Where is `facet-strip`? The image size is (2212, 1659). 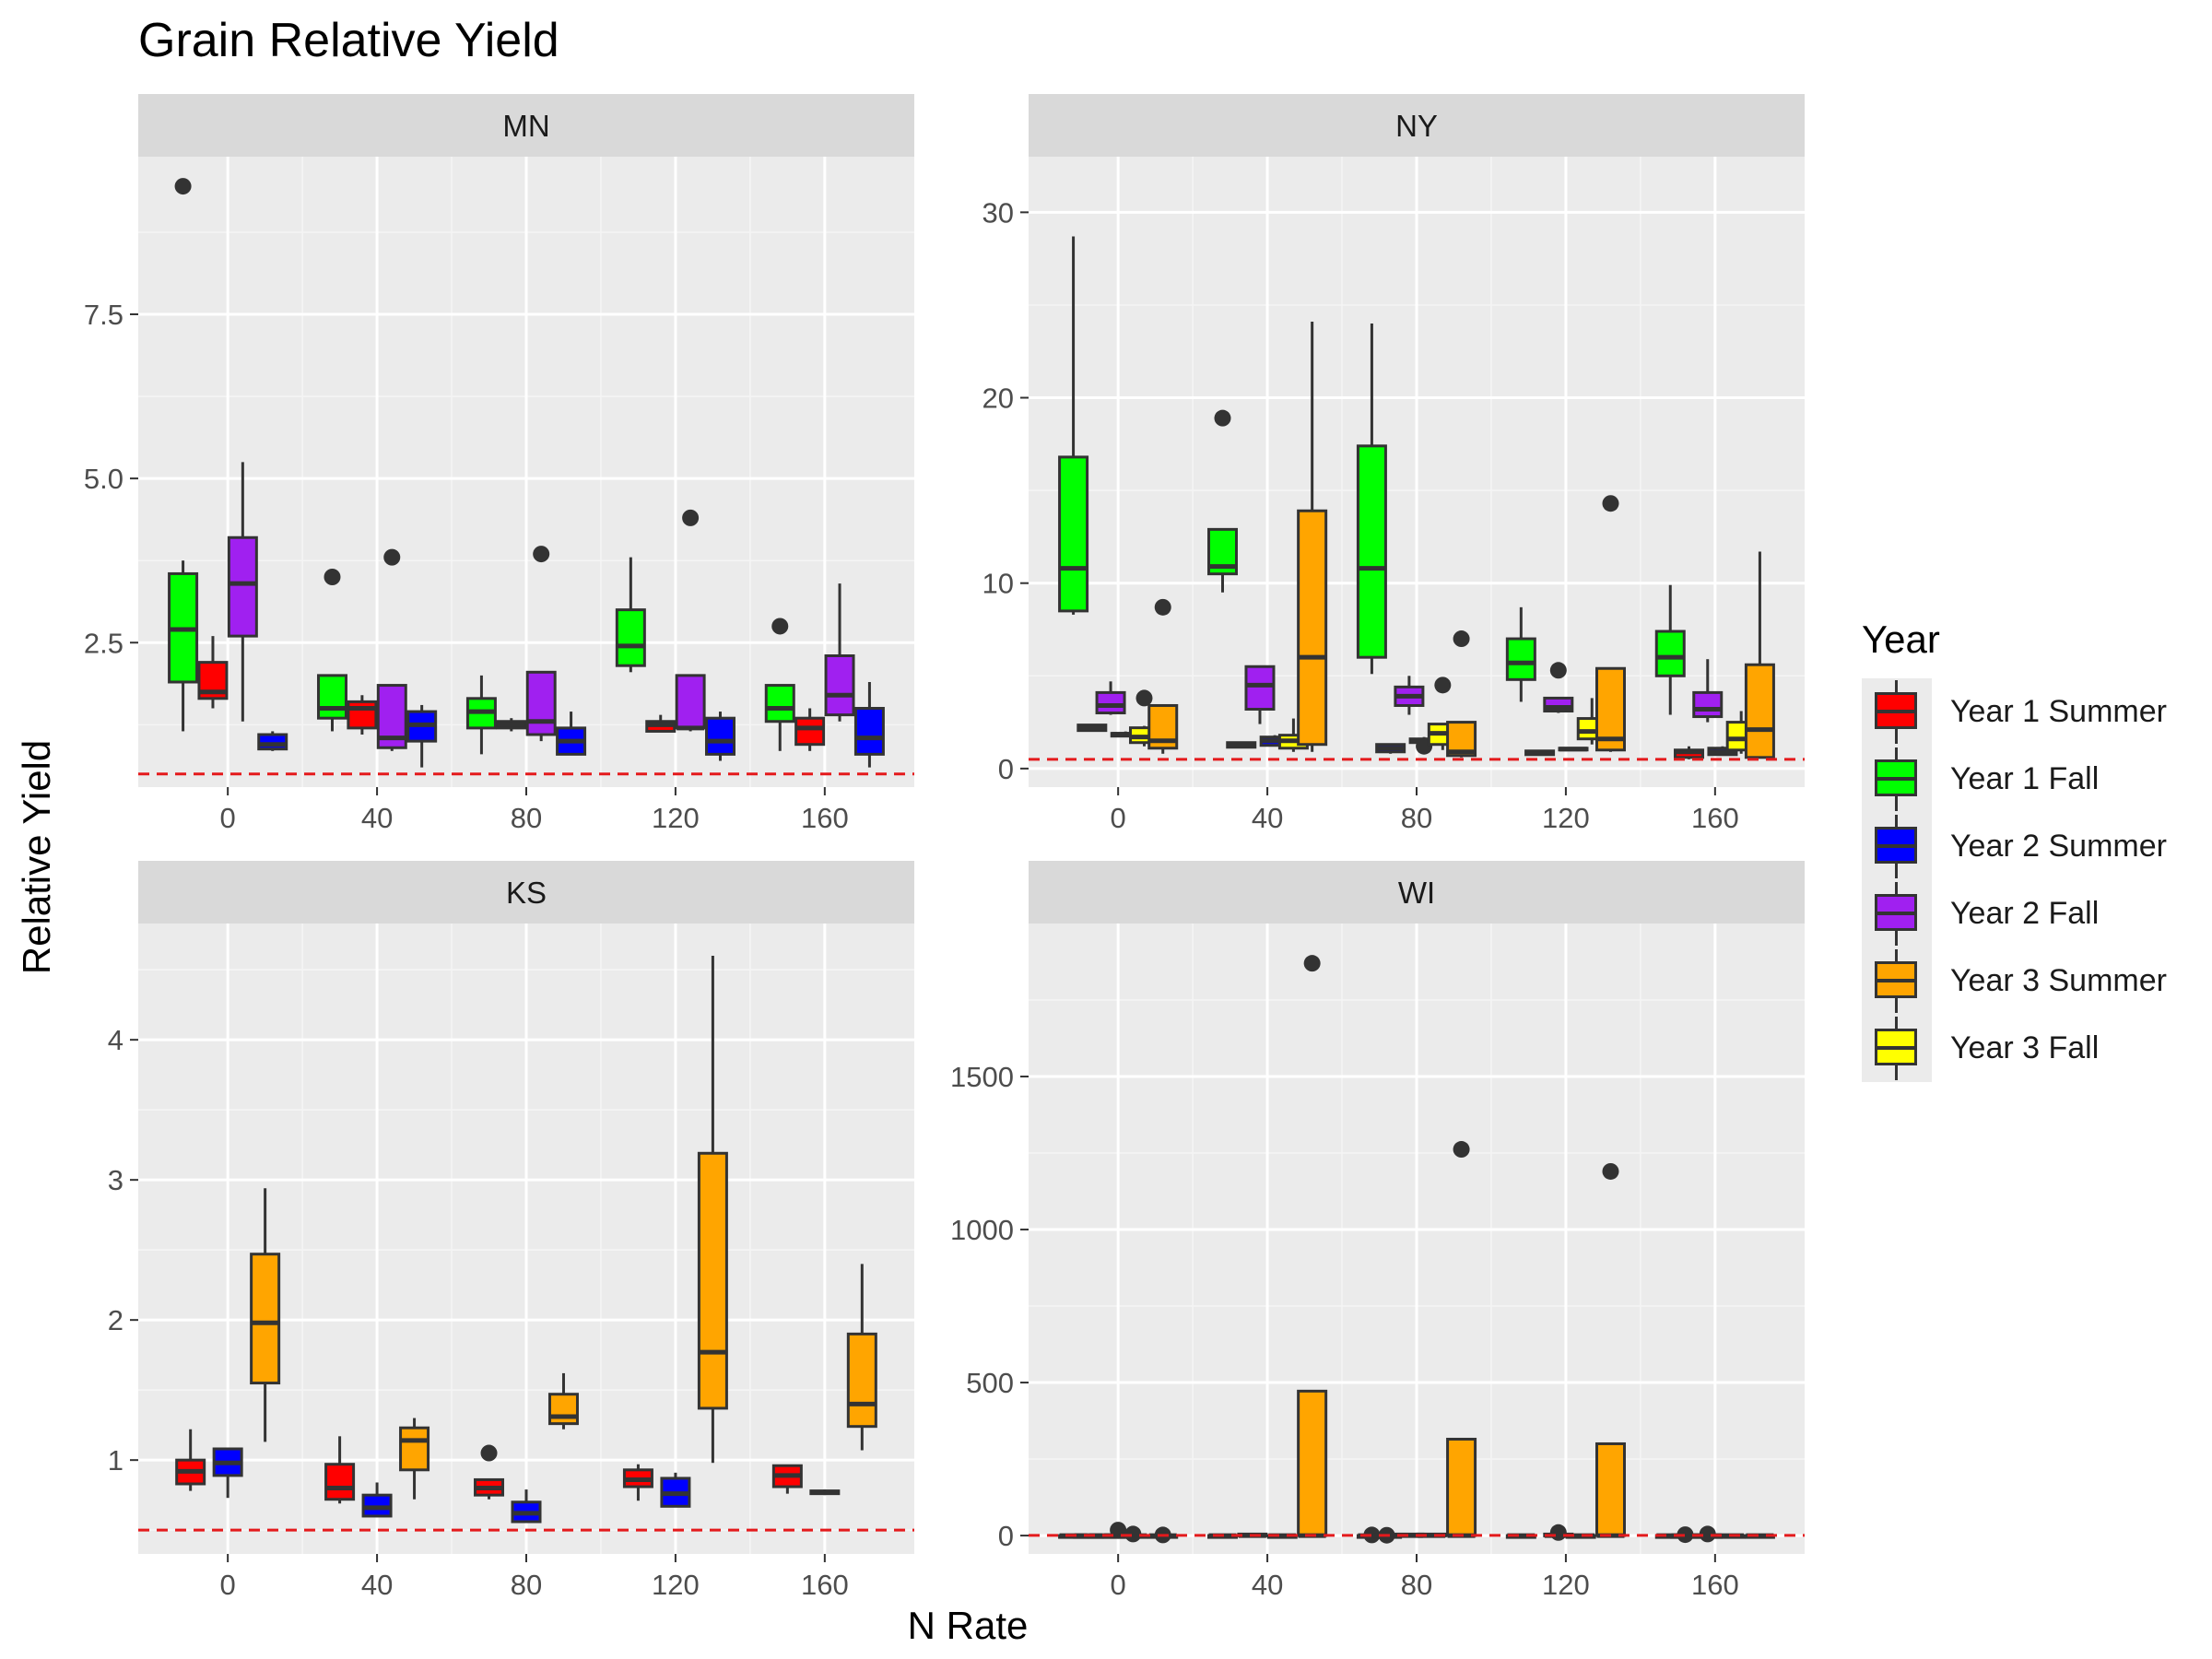
facet-strip is located at coordinates (526, 892).